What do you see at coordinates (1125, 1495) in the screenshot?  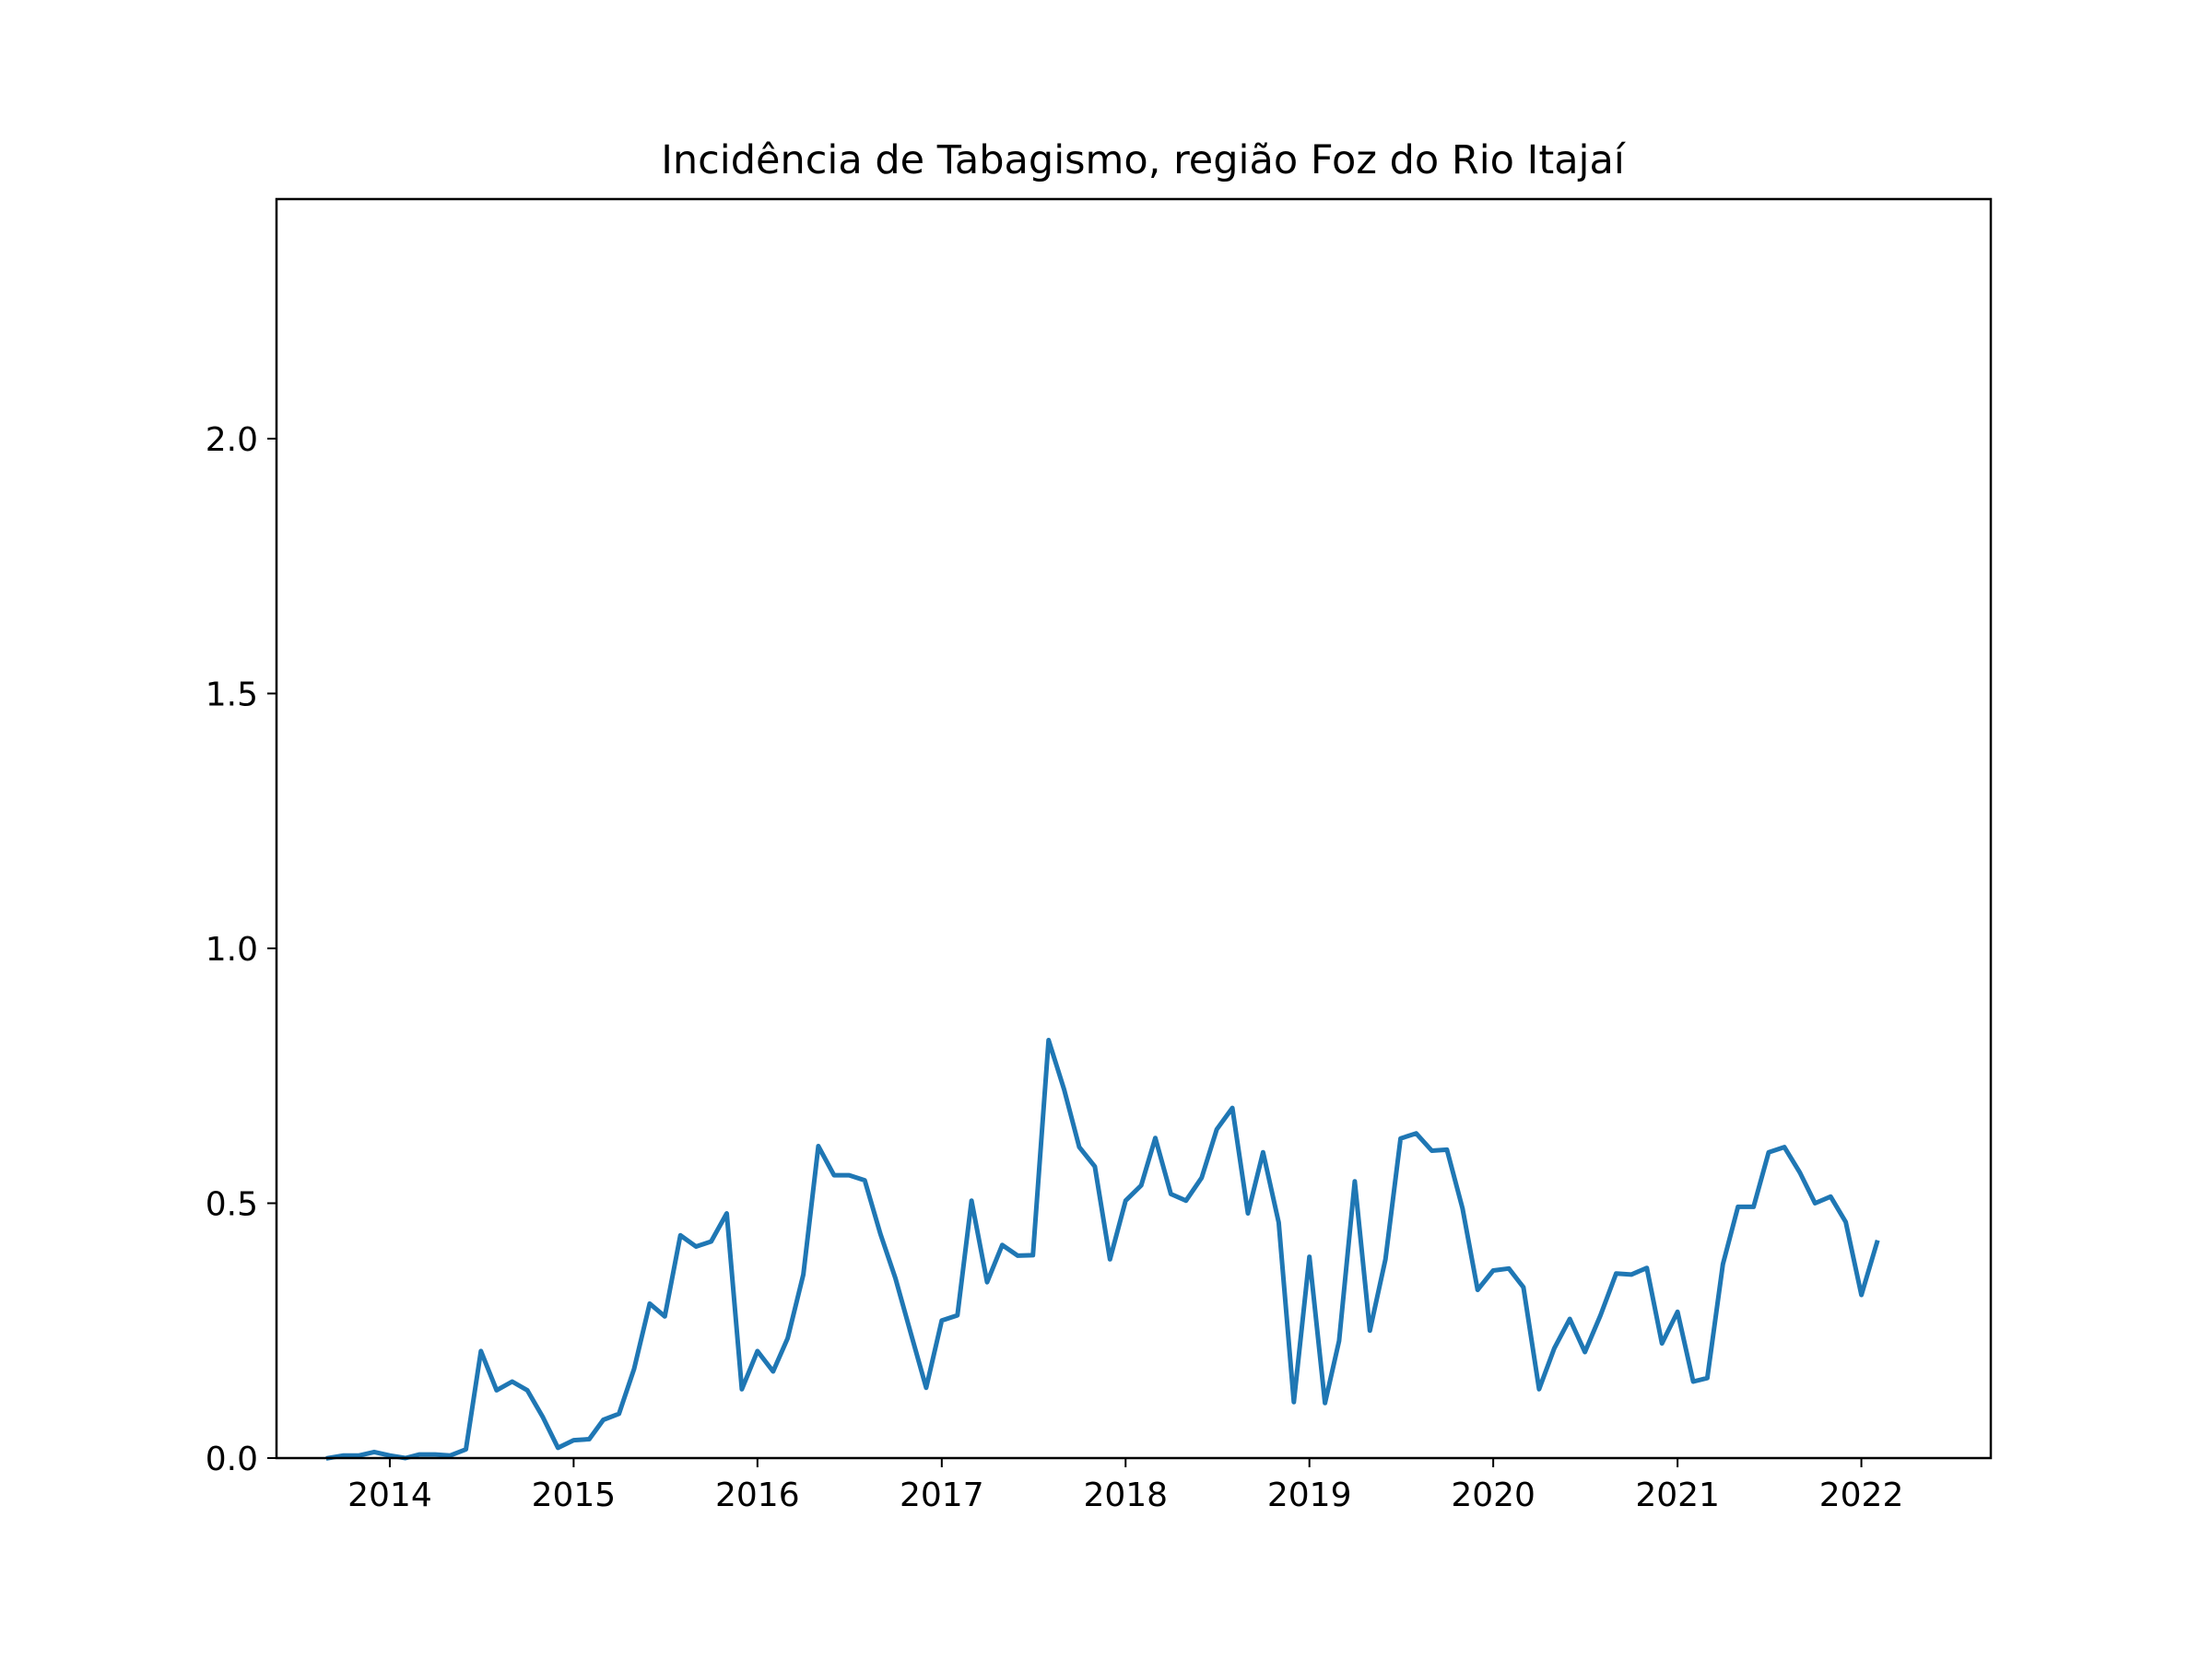 I see `x-tick-label: 2018` at bounding box center [1125, 1495].